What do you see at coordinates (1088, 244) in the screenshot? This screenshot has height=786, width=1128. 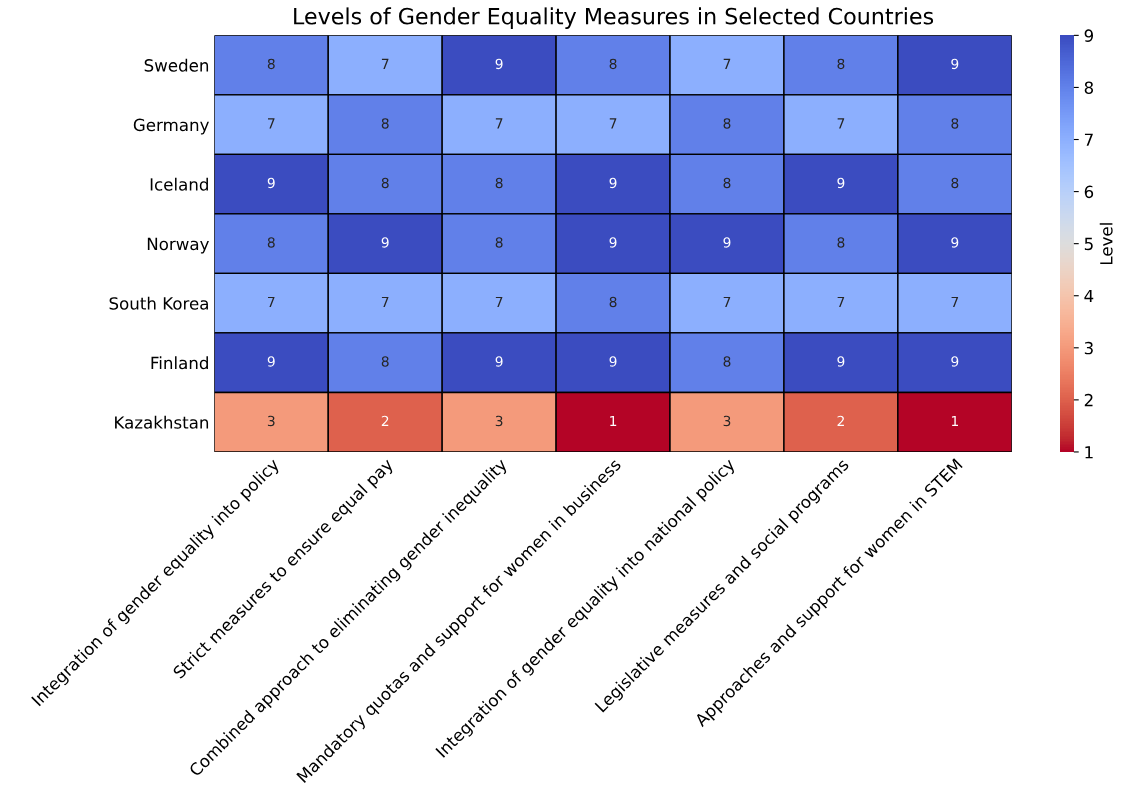 I see `color-bar-label: 5` at bounding box center [1088, 244].